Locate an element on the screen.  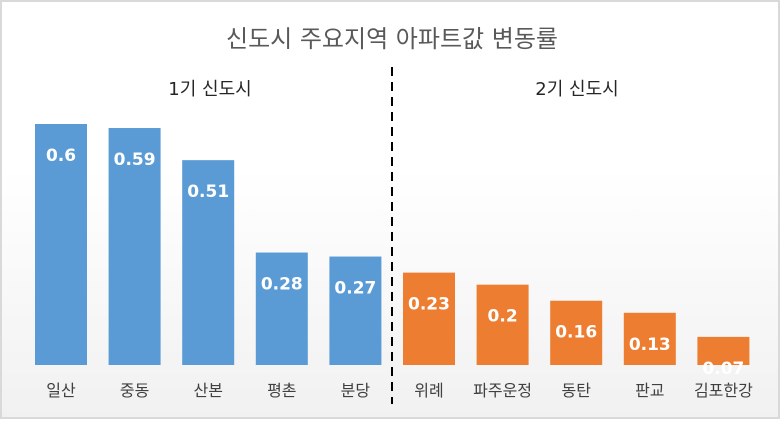
bar-파주운정 is located at coordinates (502, 324).